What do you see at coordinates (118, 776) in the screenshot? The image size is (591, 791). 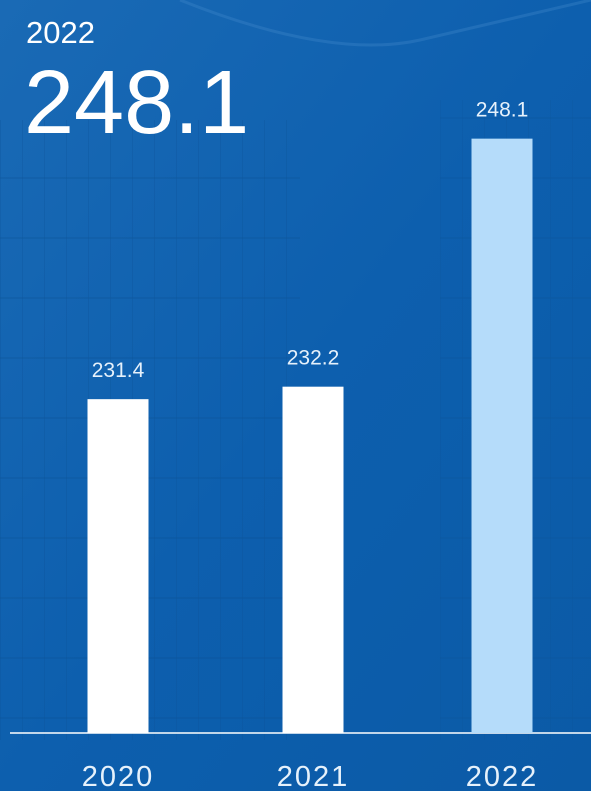 I see `x-tick-label: 2020` at bounding box center [118, 776].